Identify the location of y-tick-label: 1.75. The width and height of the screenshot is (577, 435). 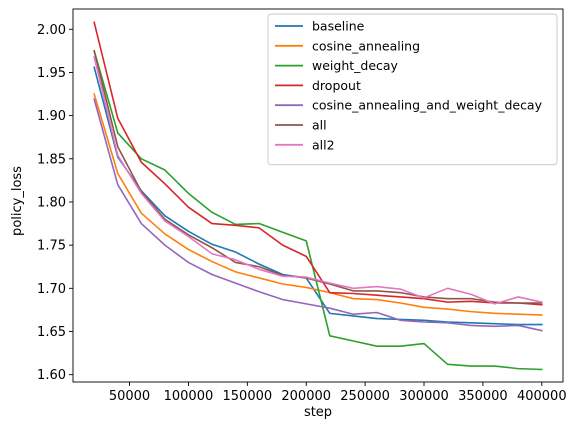
(51, 246).